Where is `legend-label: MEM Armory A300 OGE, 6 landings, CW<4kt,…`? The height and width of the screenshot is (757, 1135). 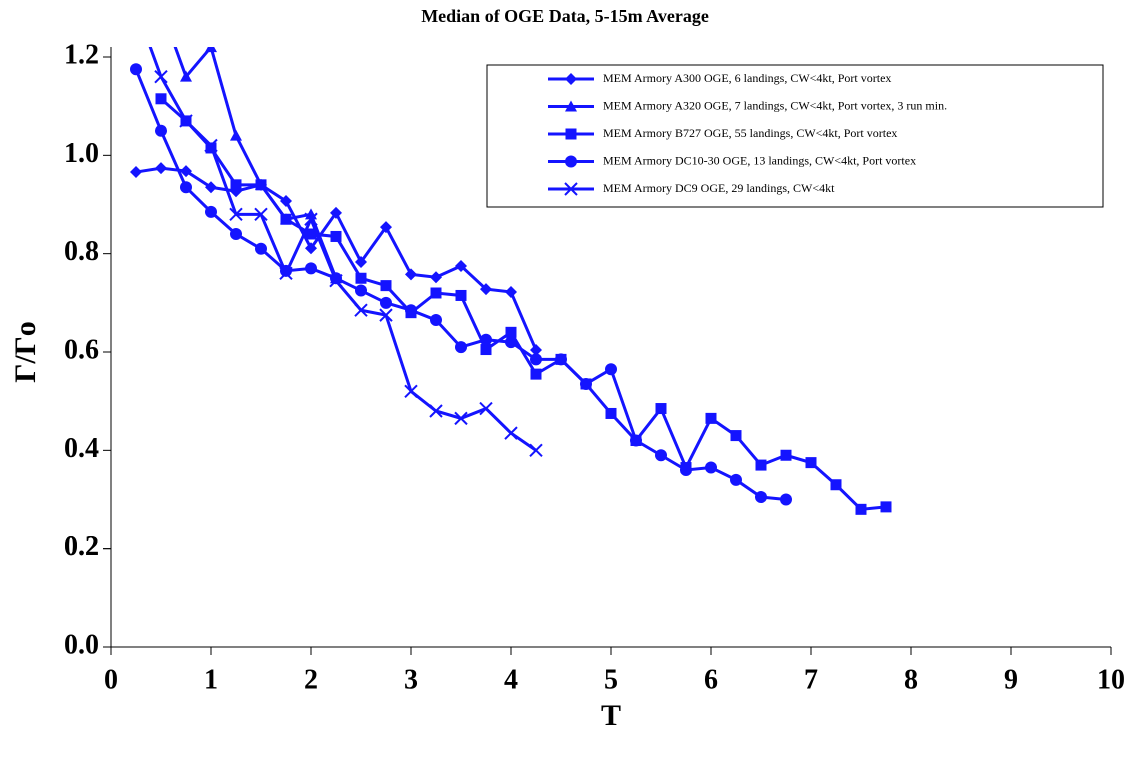 legend-label: MEM Armory A300 OGE, 6 landings, CW<4kt,… is located at coordinates (747, 78).